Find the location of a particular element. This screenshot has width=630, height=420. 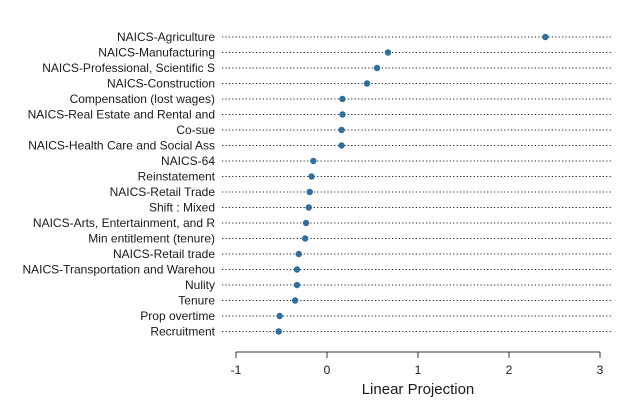

x-axis: -1 0 1 2 3 is located at coordinates (417, 364).